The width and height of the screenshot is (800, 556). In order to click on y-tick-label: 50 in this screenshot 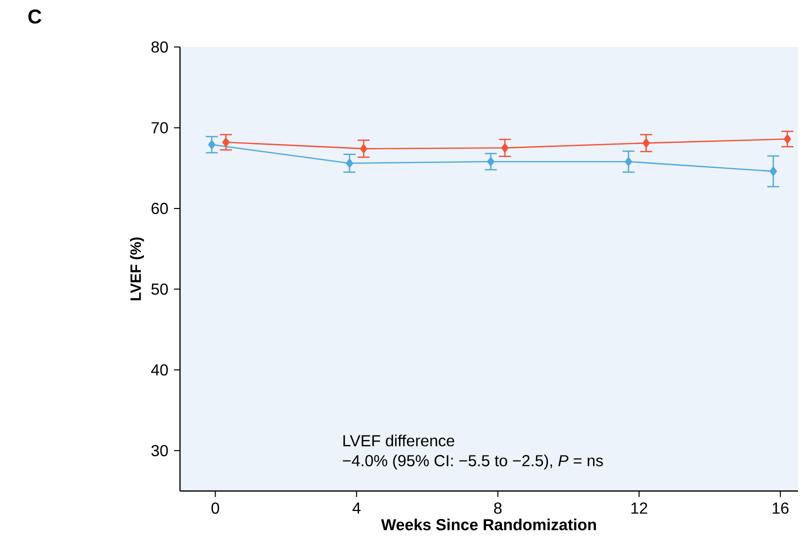, I will do `click(159, 289)`.